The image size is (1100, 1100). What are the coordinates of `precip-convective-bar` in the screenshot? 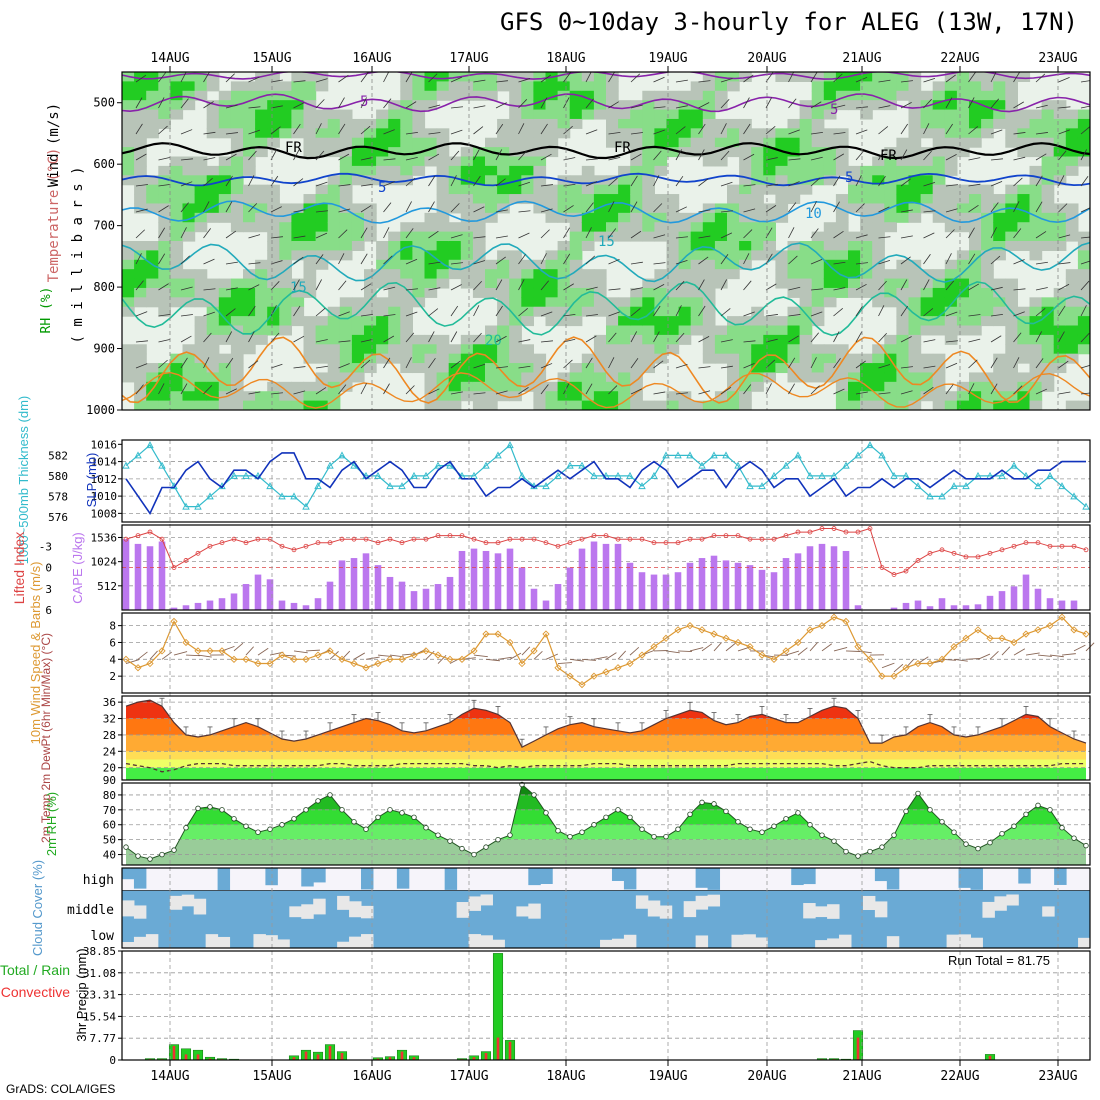 It's located at (318, 1057).